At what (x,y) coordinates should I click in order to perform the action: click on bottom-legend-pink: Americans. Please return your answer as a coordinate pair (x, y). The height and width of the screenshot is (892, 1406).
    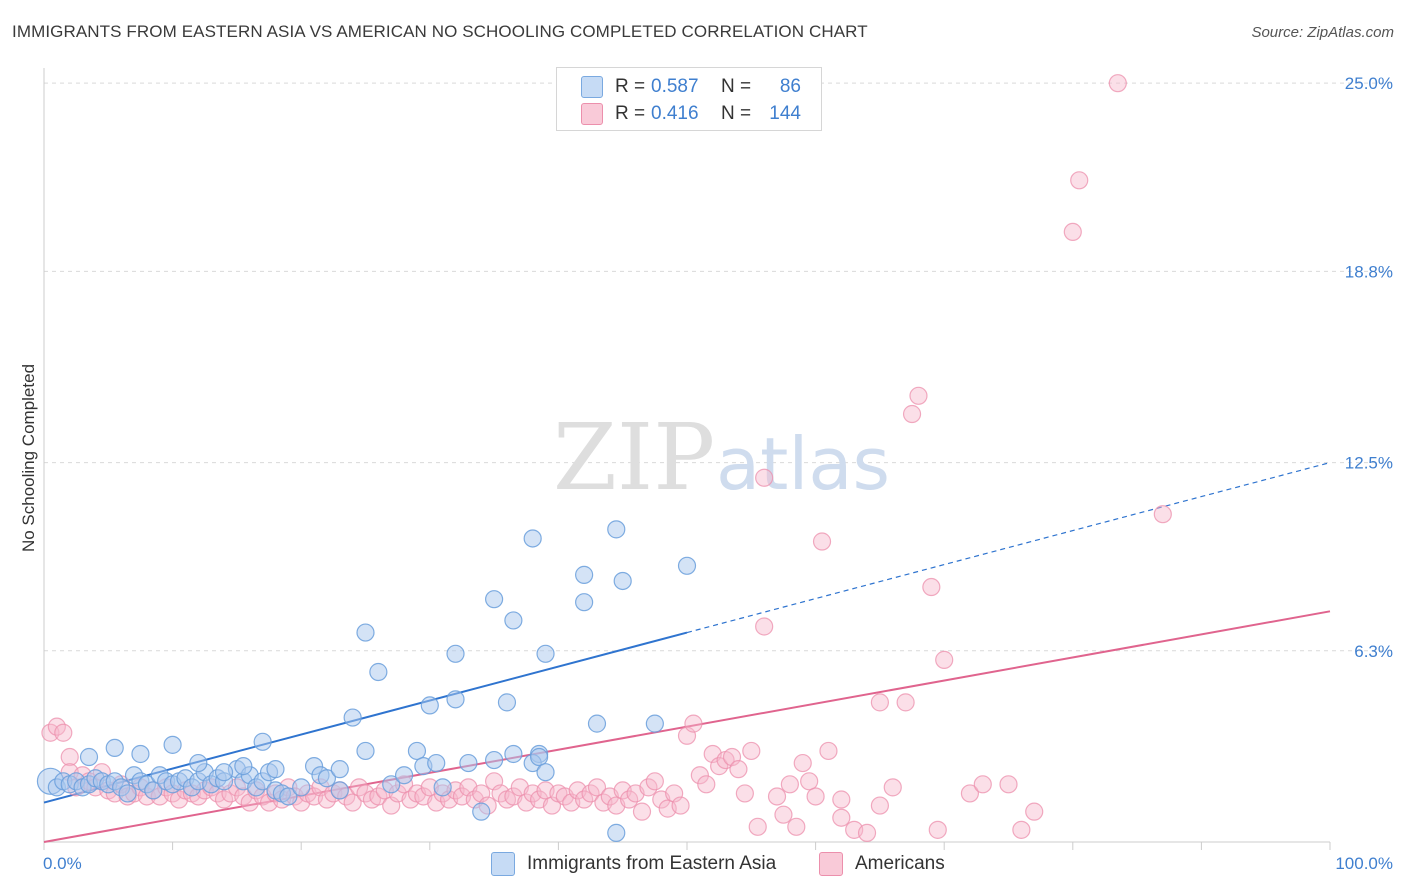
    Looking at the image, I should click on (882, 864).